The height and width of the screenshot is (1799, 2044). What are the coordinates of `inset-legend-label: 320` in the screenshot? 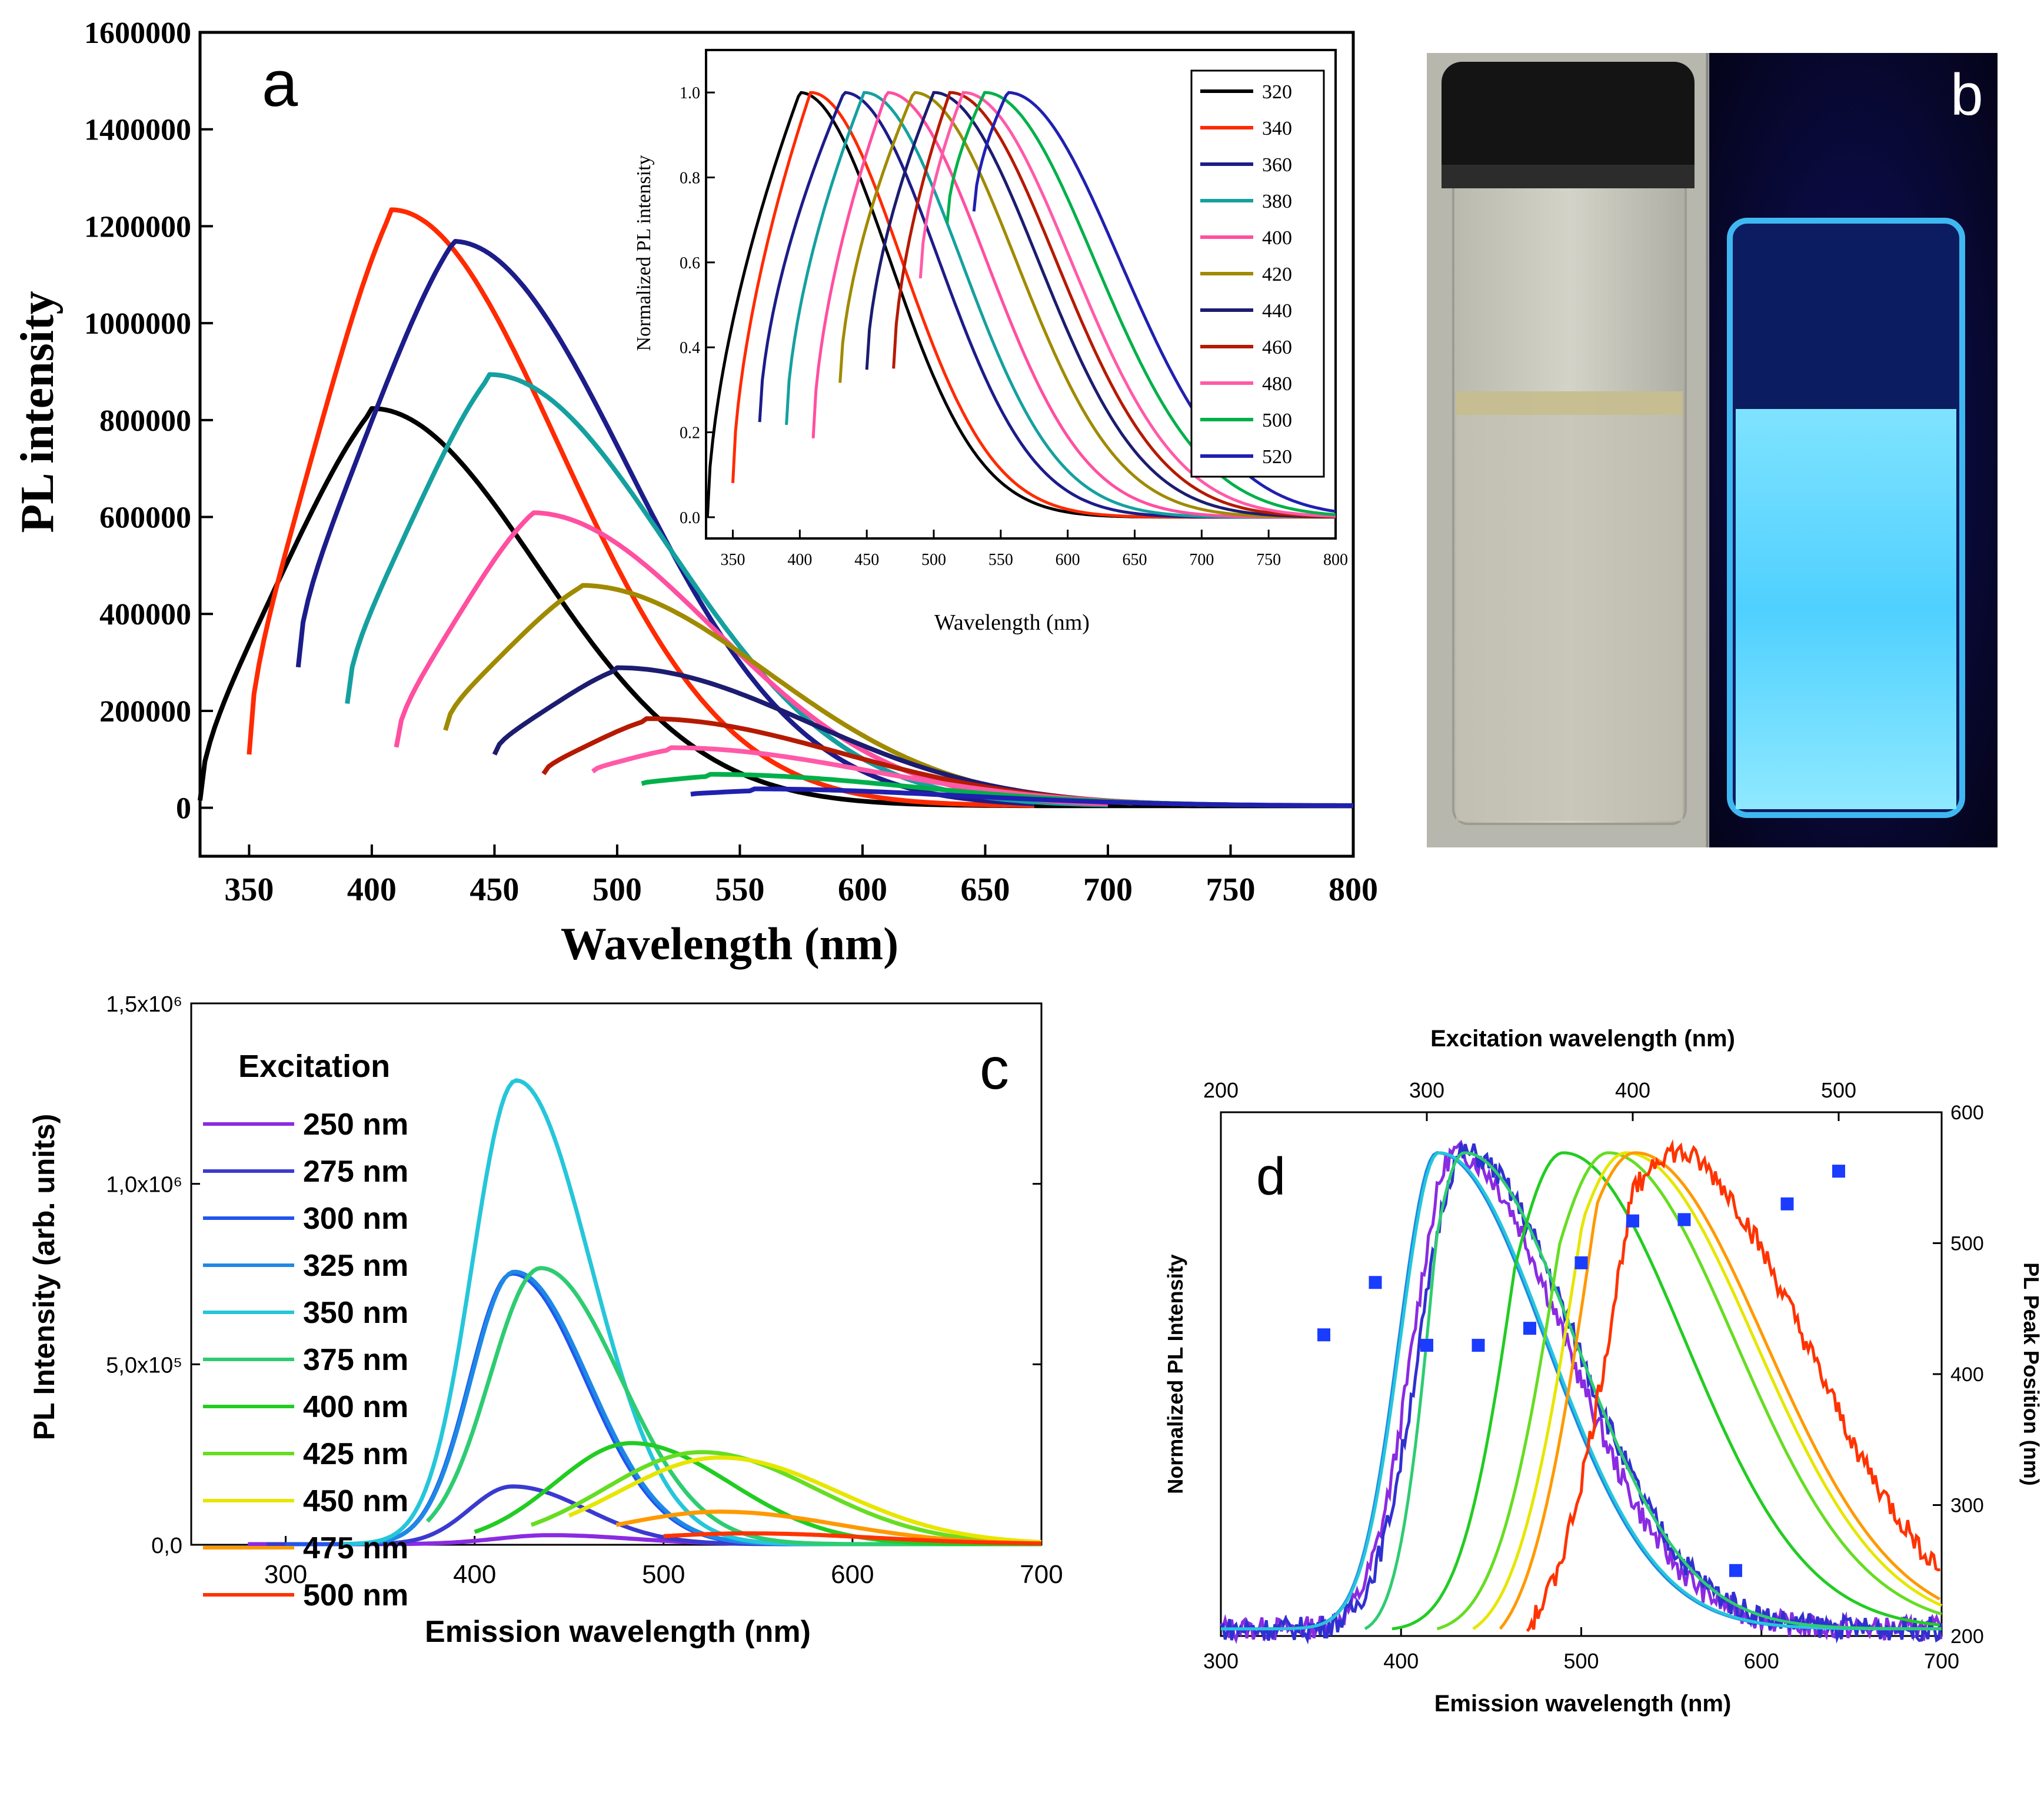 It's located at (1277, 92).